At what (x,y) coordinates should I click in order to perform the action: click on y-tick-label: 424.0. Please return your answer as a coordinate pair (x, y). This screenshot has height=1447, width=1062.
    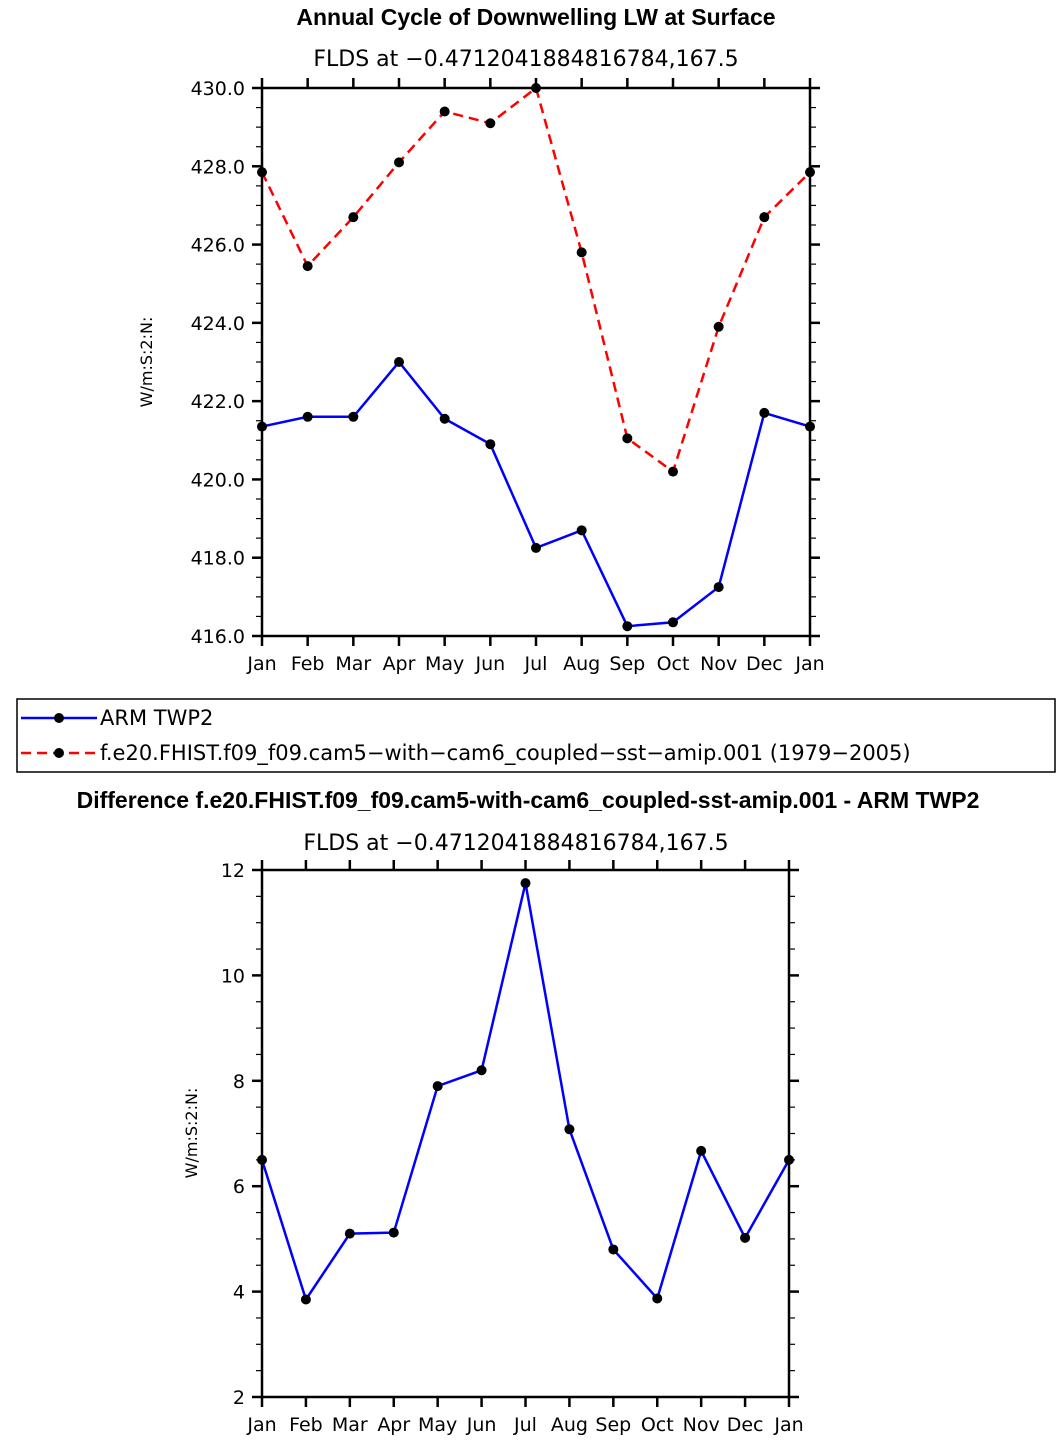
    Looking at the image, I should click on (218, 324).